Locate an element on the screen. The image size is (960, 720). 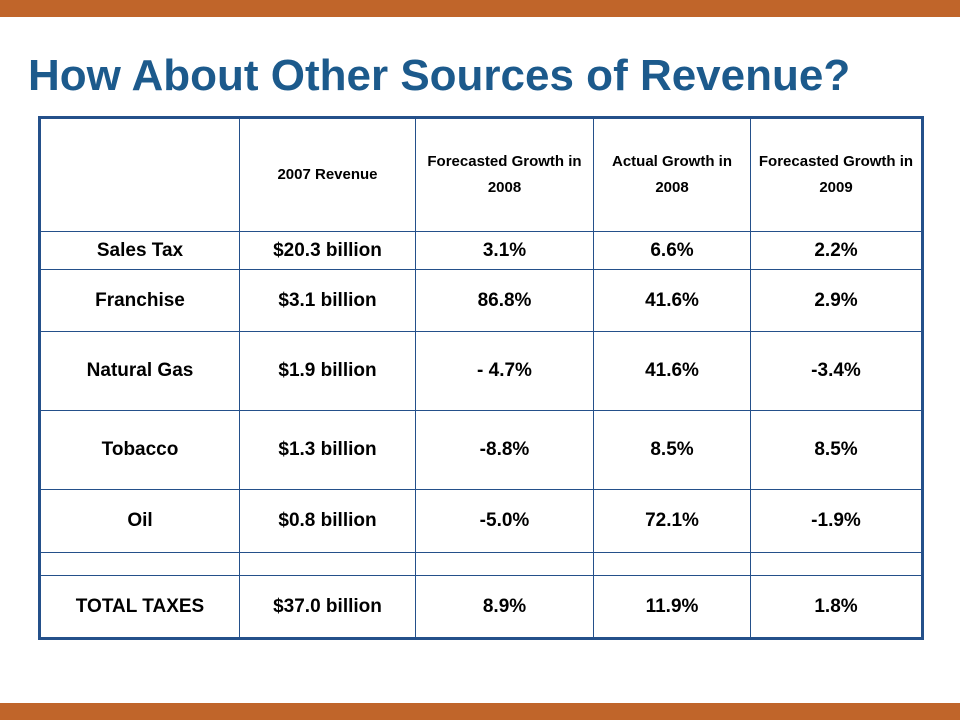
actual-2008-cell: 11.9% is located at coordinates (672, 607).